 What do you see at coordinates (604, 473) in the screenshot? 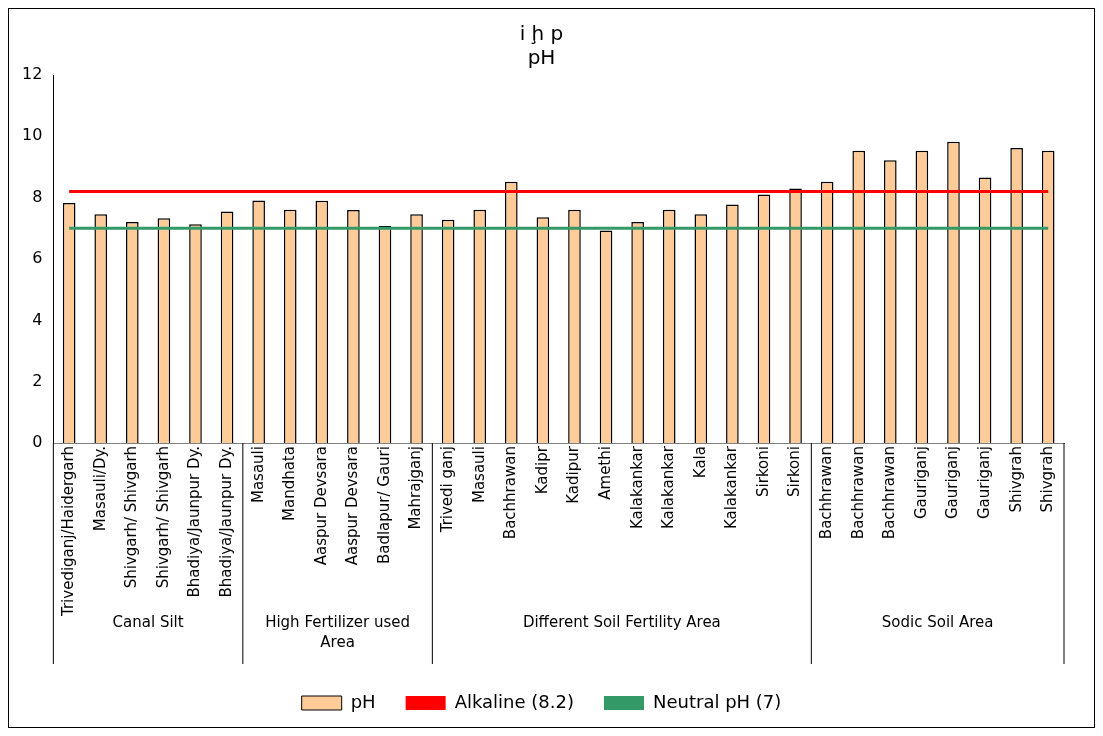
I see `x-tick-label: Amethi` at bounding box center [604, 473].